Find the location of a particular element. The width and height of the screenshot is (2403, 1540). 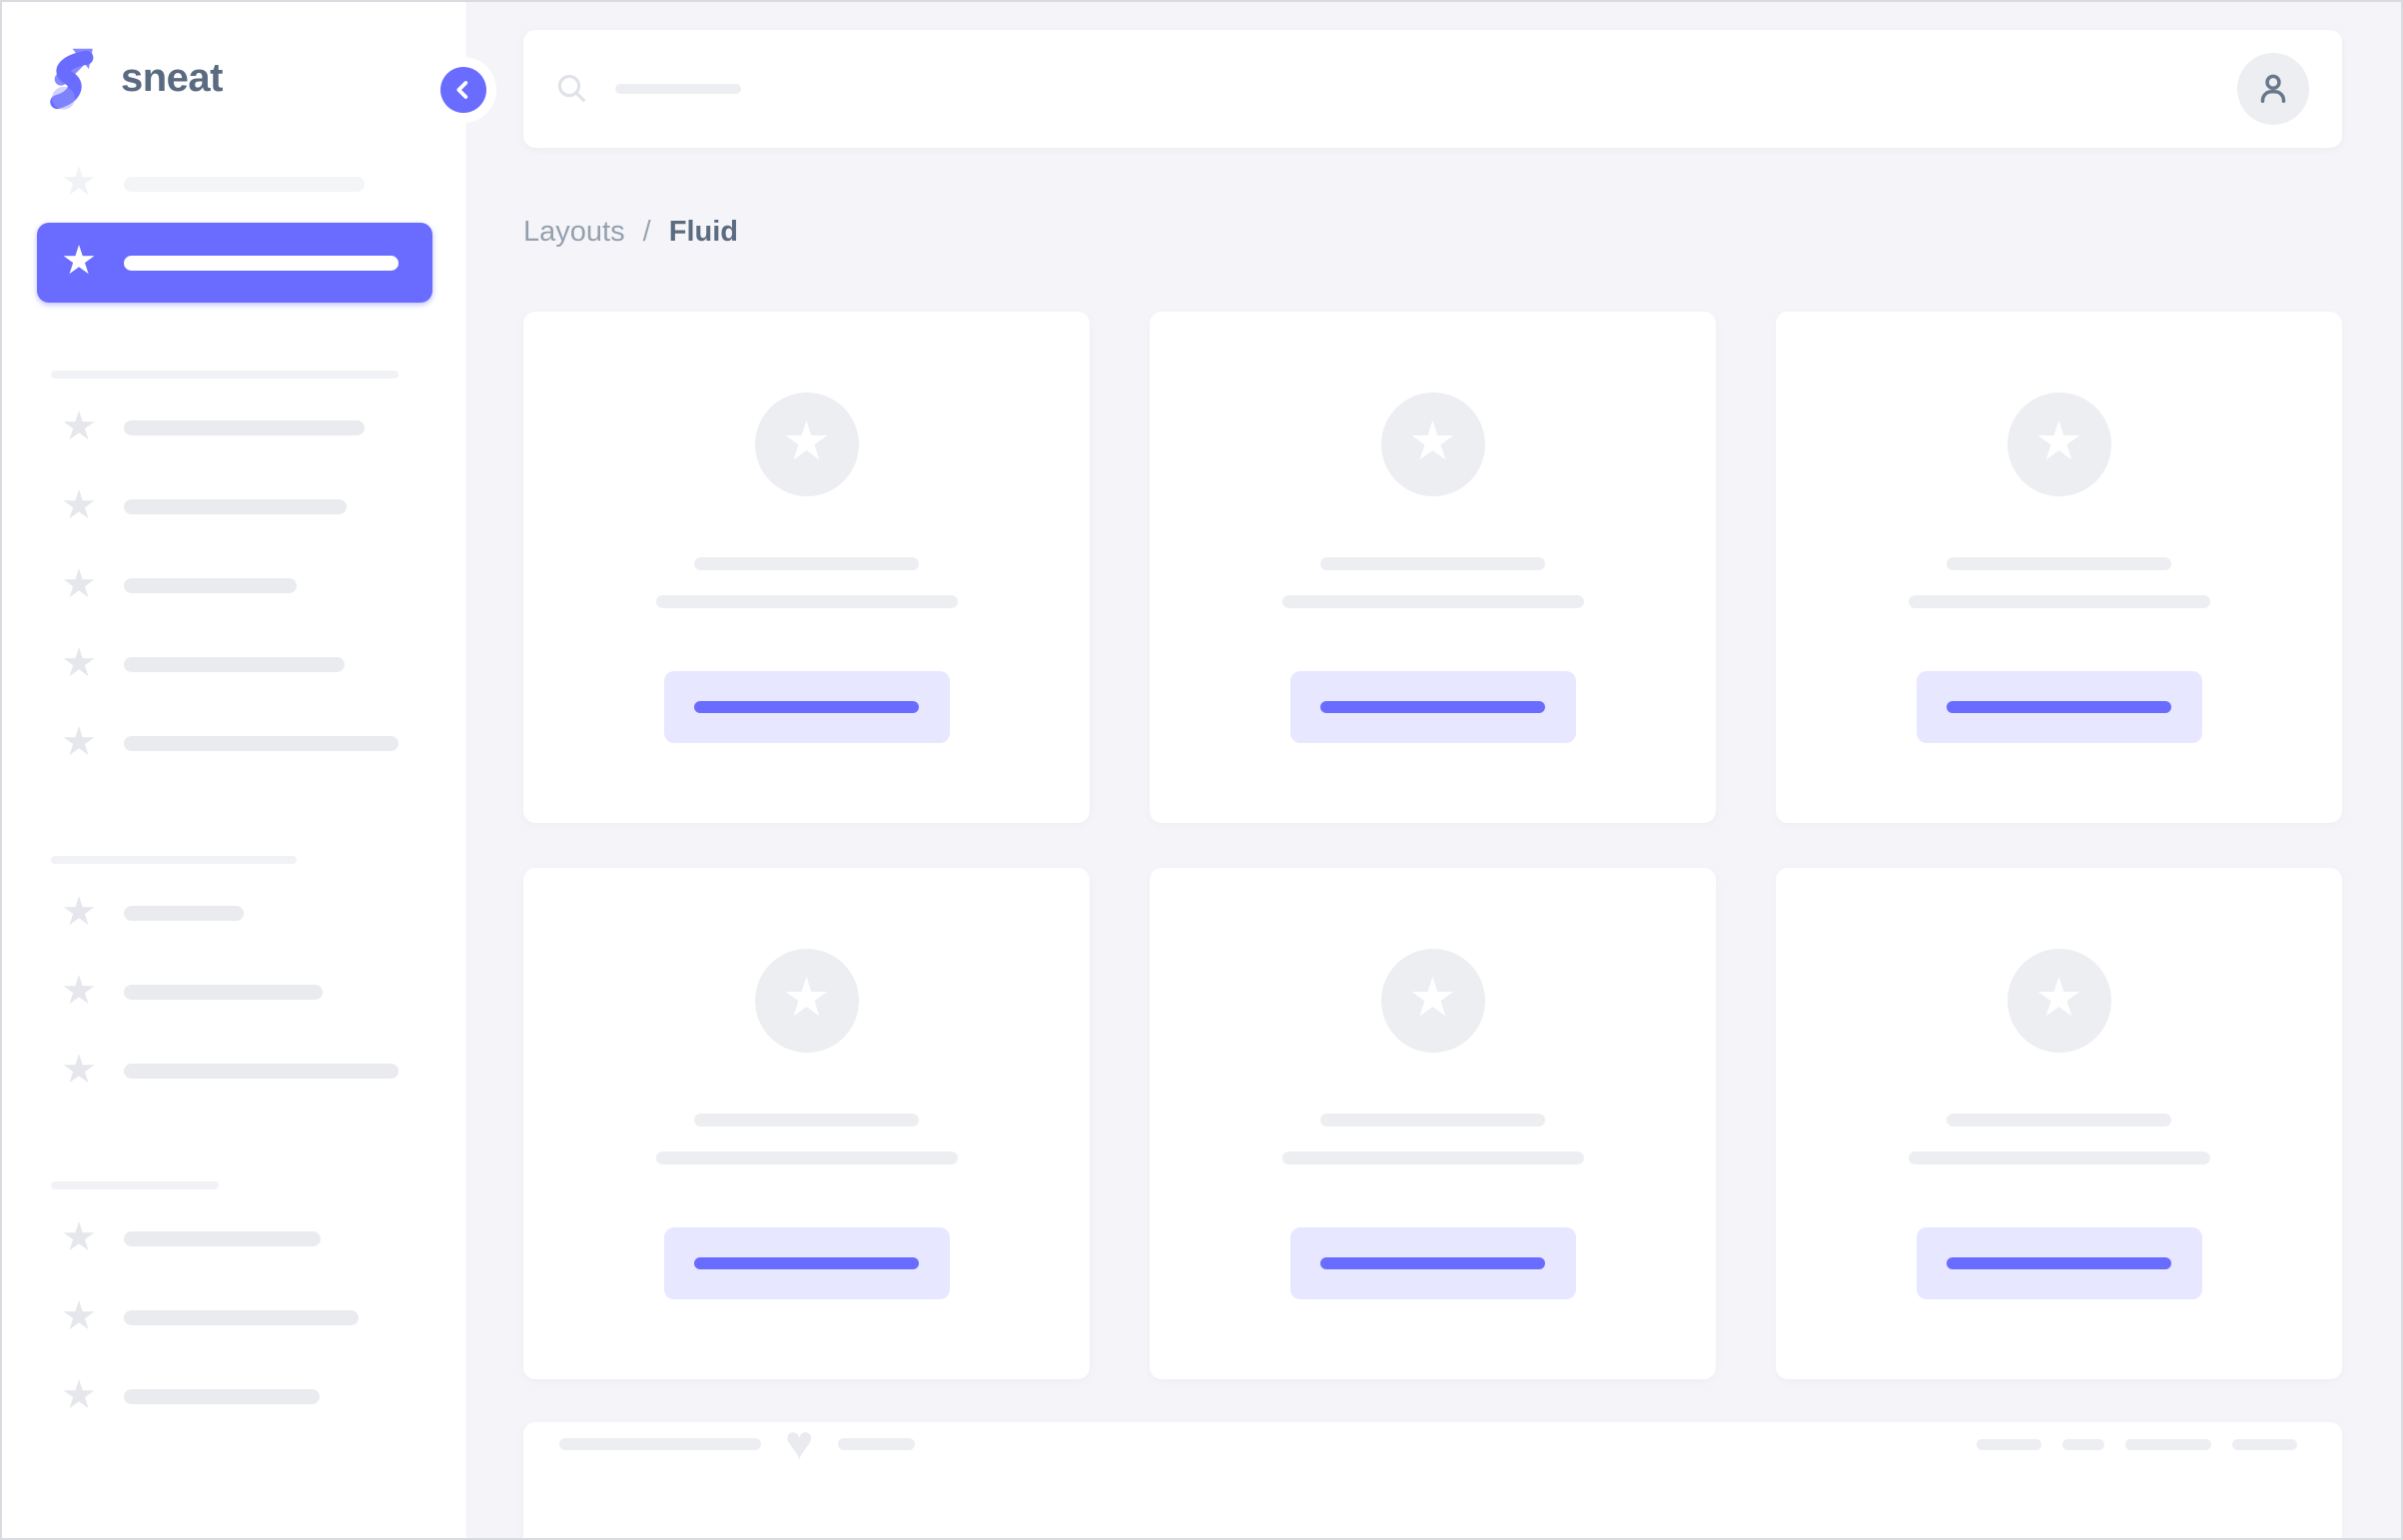

breadcrumb-current: Fluid is located at coordinates (703, 232).